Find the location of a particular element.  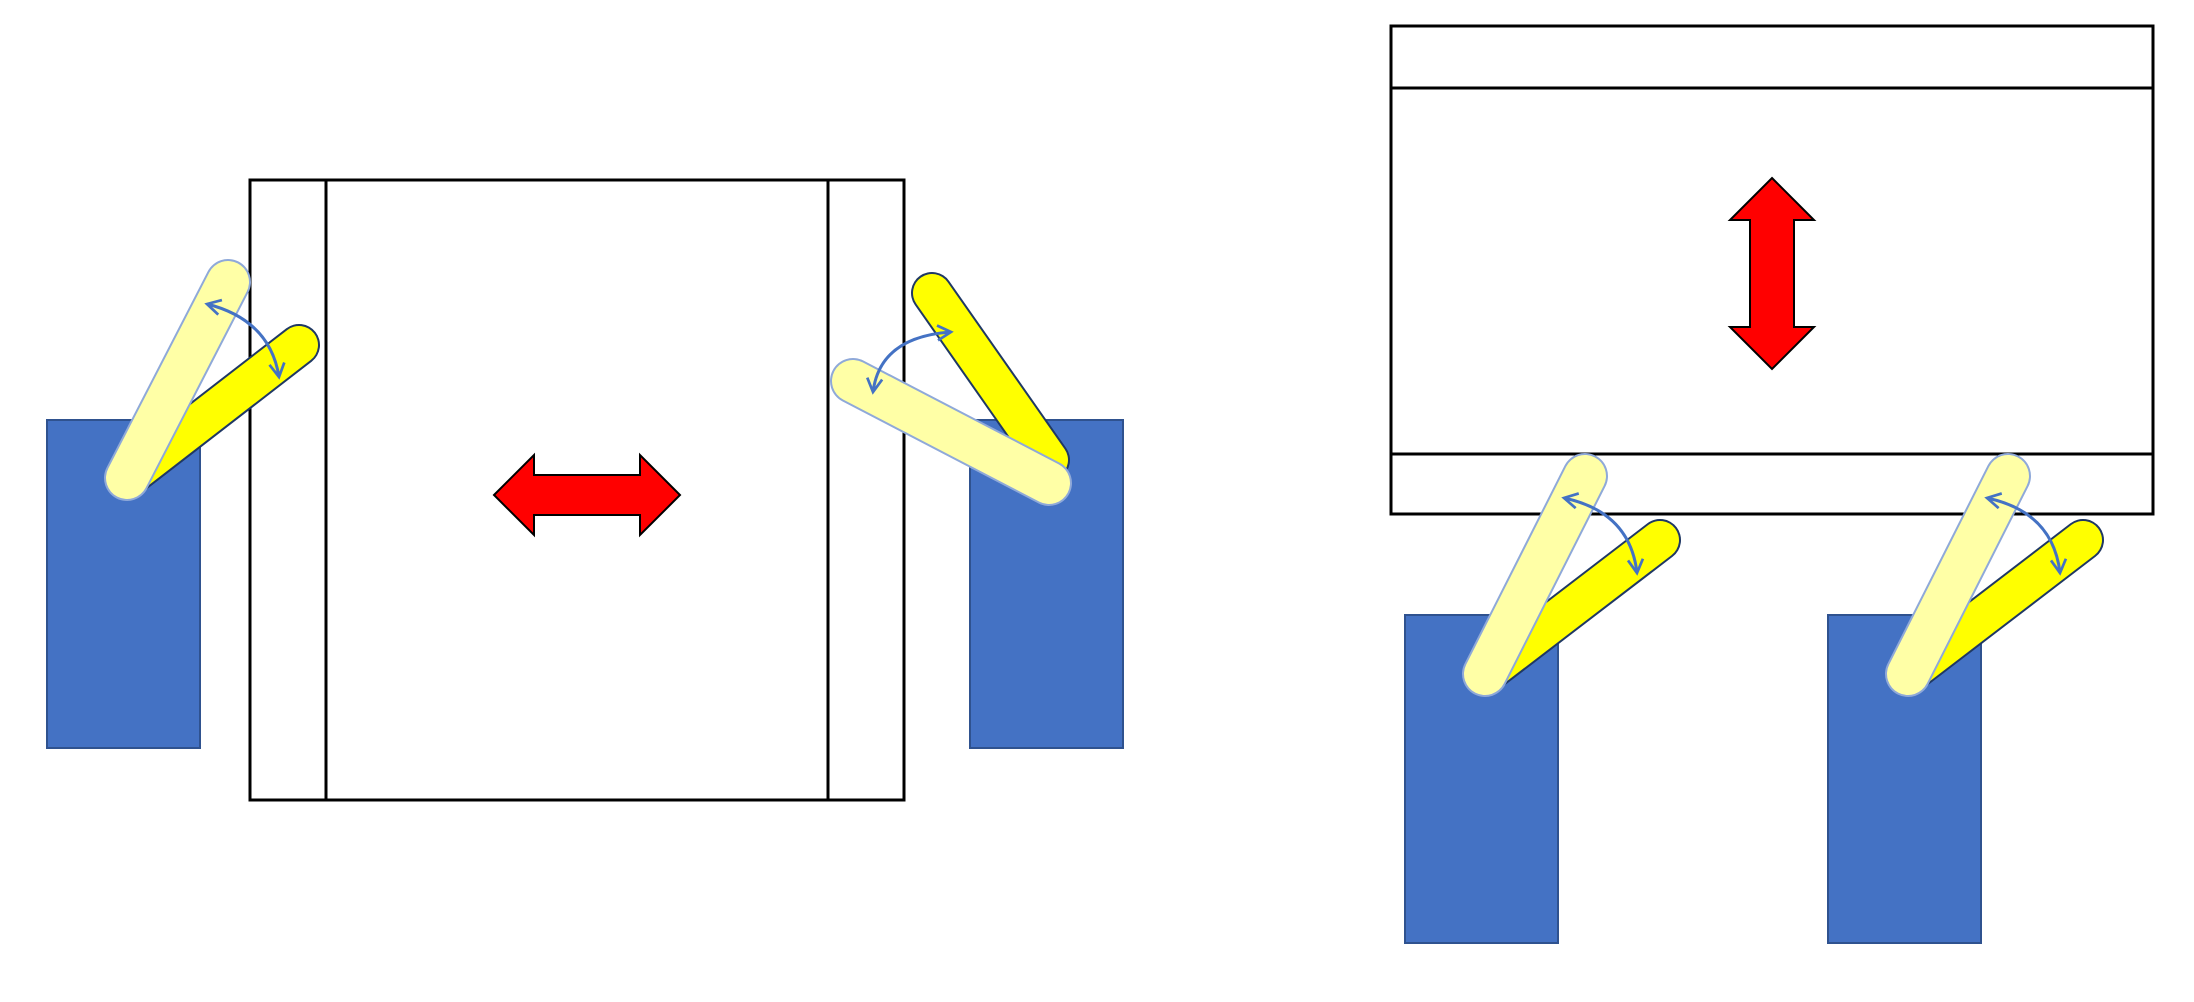

bottom-right-gripper is located at coordinates (1994, 575).